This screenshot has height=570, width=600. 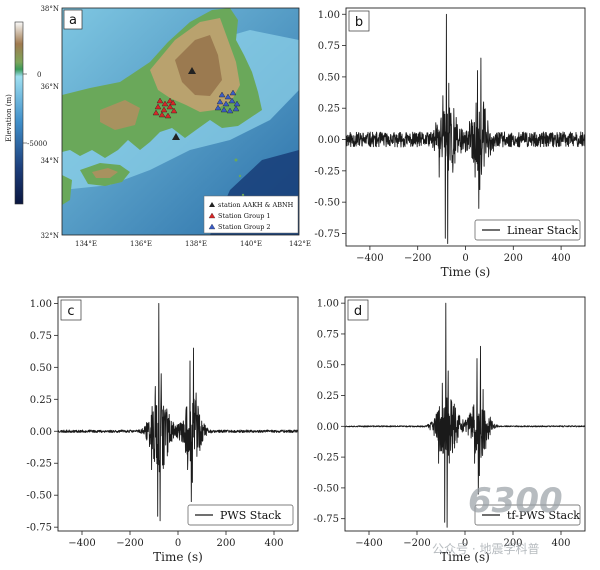 What do you see at coordinates (49, 236) in the screenshot?
I see `lat-tick-32: 32°N` at bounding box center [49, 236].